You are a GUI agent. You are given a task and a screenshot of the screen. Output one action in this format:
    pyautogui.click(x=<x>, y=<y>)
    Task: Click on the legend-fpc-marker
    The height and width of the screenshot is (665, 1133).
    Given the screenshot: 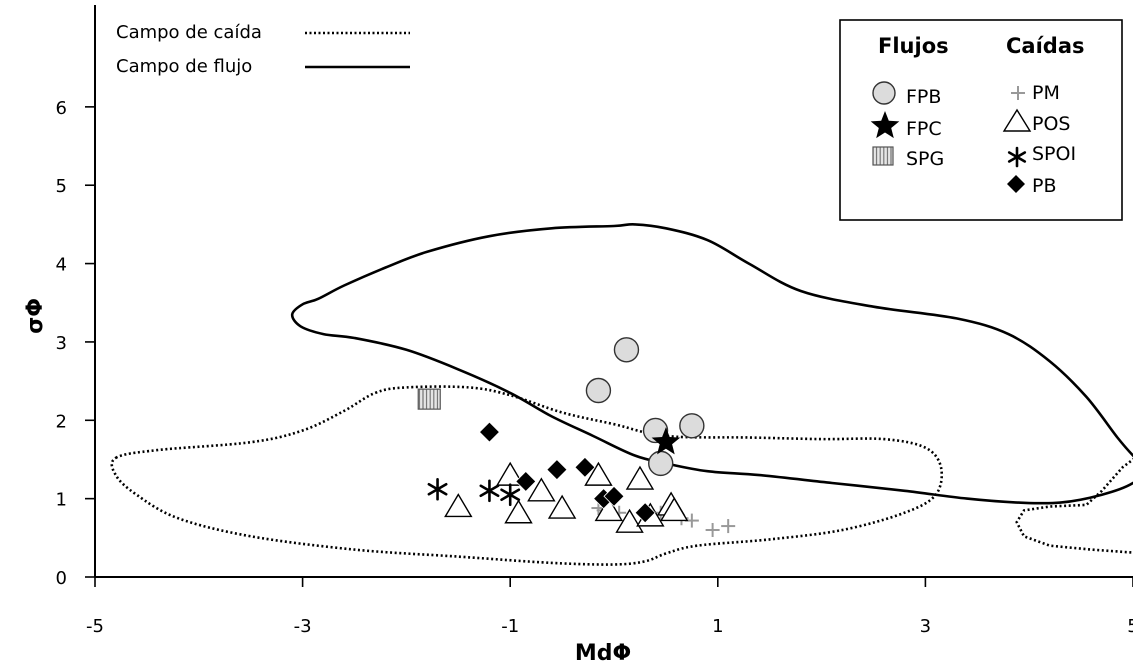 What is the action you would take?
    pyautogui.click(x=885, y=125)
    